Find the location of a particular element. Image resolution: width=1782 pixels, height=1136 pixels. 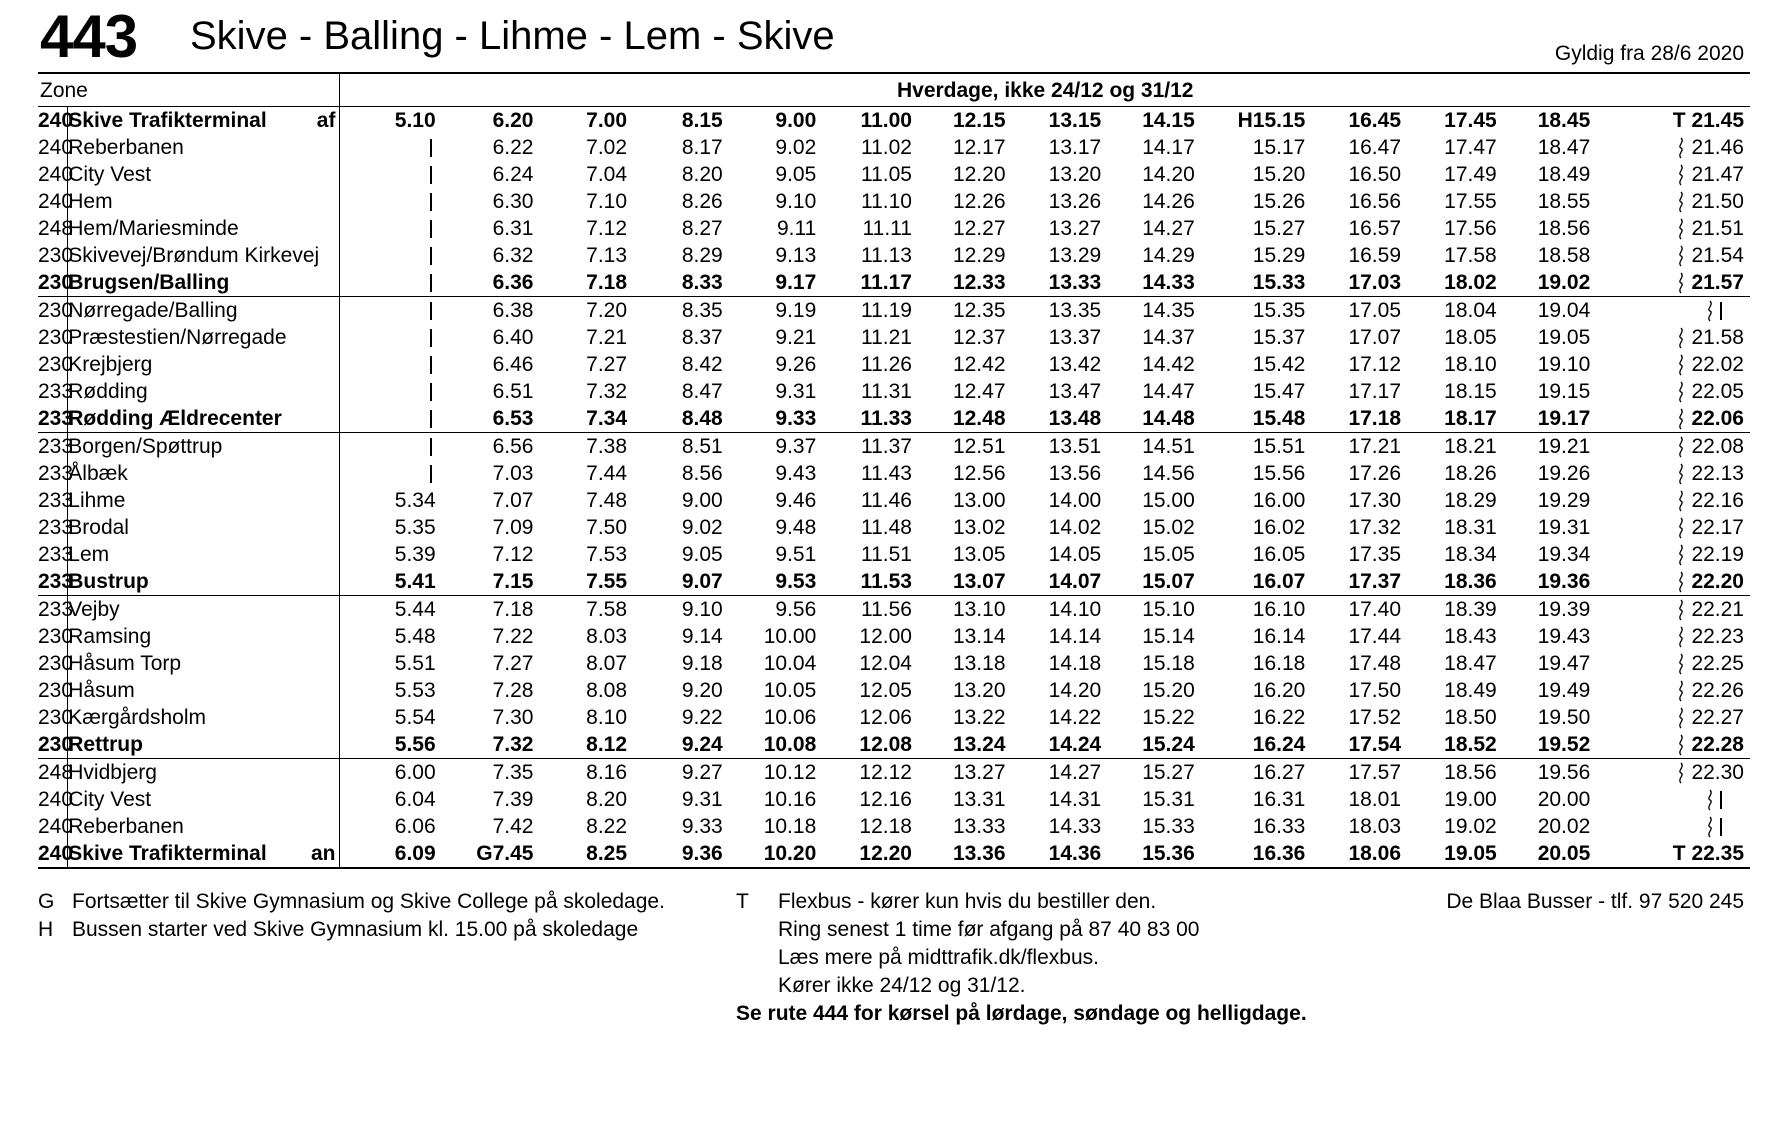

flexbus-time-cell: 22.27 is located at coordinates (1670, 717).